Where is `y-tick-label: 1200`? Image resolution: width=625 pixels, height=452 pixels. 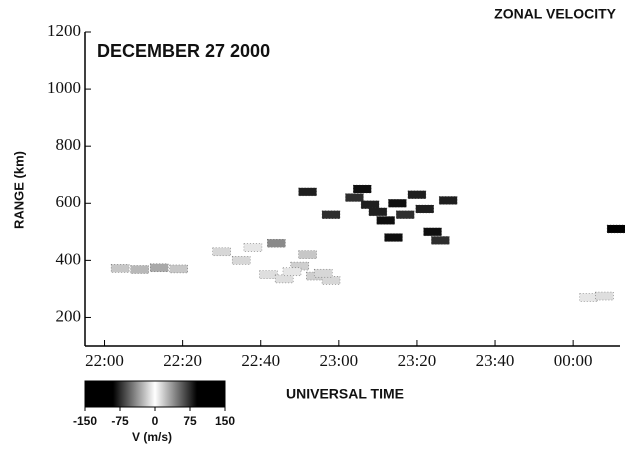 y-tick-label: 1200 is located at coordinates (64, 30).